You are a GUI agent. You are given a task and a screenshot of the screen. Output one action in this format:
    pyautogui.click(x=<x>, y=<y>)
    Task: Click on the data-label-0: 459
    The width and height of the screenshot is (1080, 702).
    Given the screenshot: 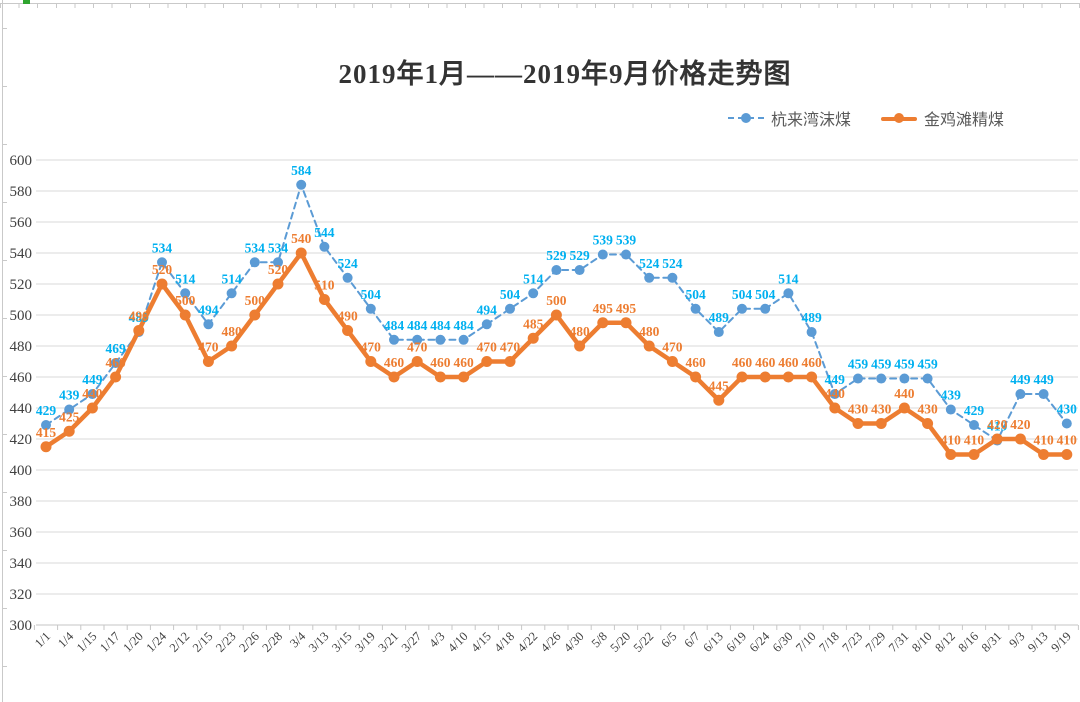 What is the action you would take?
    pyautogui.click(x=904, y=364)
    